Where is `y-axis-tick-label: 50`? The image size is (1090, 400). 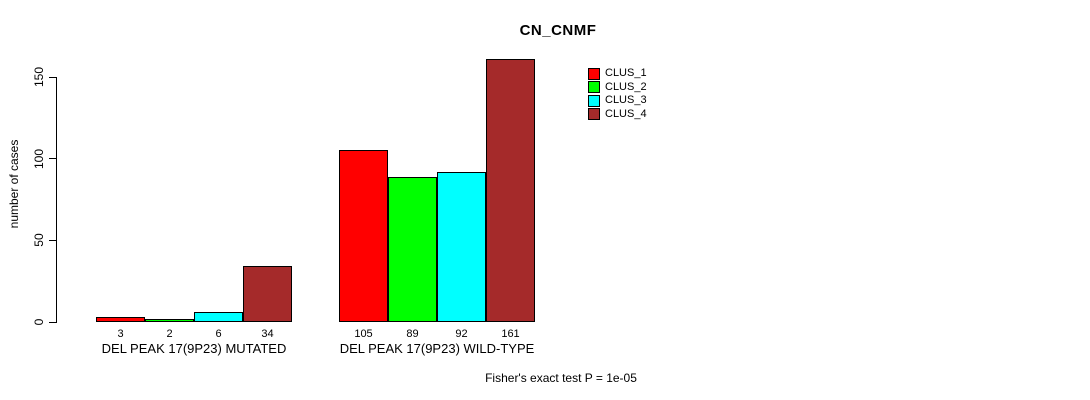
y-axis-tick-label: 50 is located at coordinates (39, 240).